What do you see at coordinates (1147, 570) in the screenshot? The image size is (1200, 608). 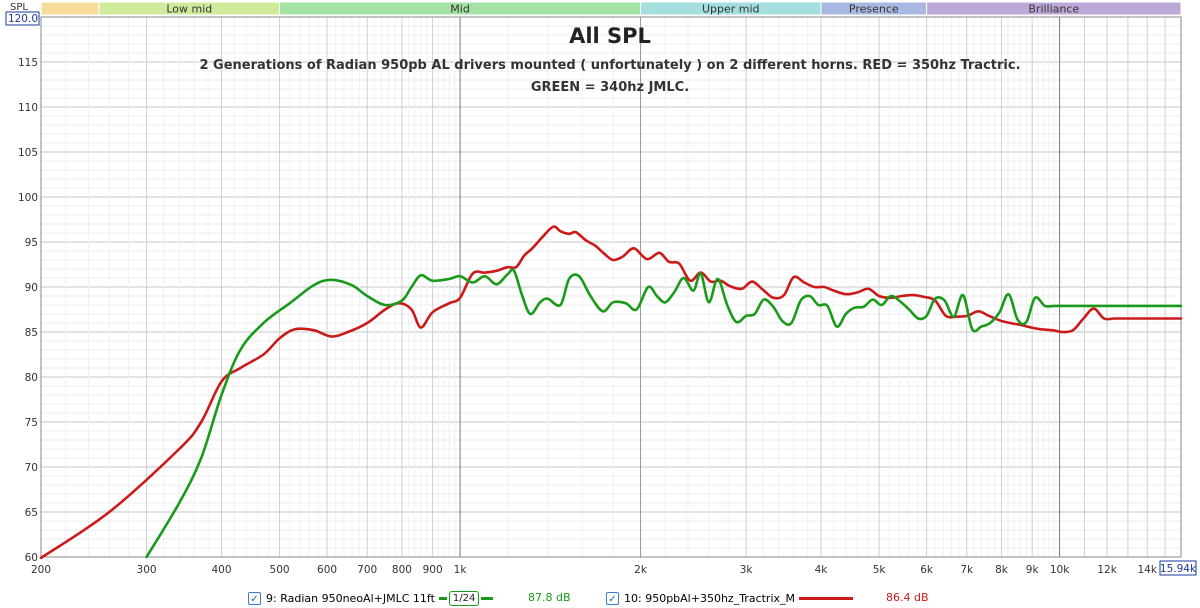 I see `x-tick-label: 14k` at bounding box center [1147, 570].